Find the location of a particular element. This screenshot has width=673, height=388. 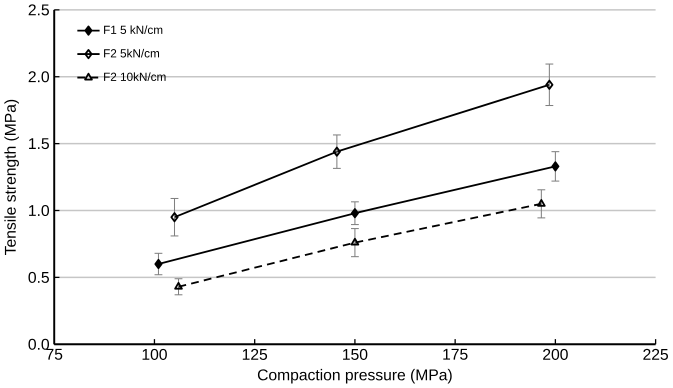

x-tick-label: 175 is located at coordinates (455, 354).